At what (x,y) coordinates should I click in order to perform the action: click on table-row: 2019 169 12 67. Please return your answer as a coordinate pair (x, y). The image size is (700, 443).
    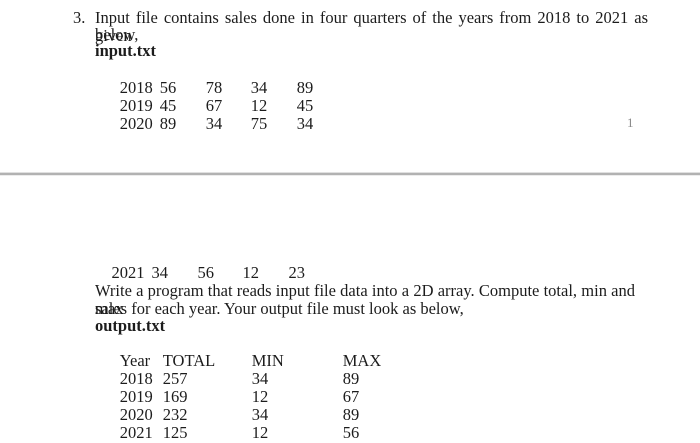
    Looking at the image, I should click on (227, 397).